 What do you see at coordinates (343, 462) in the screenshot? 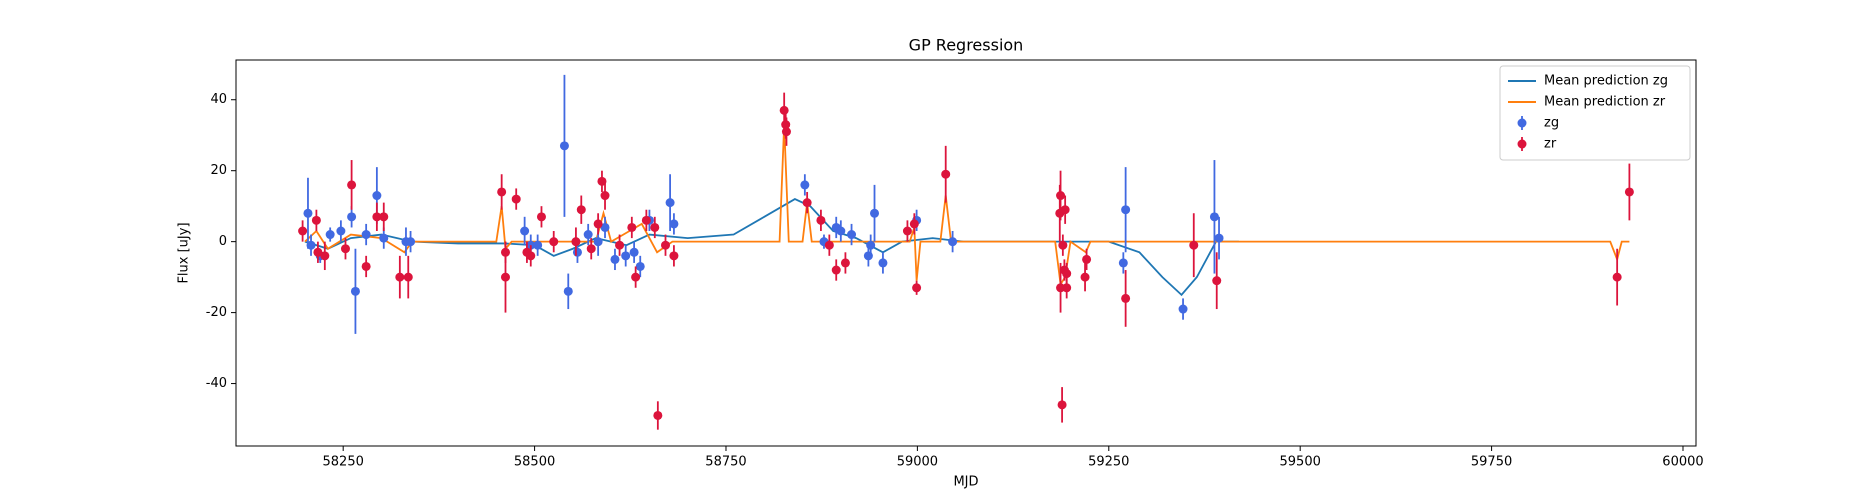
I see `x-tick-label: 58250` at bounding box center [343, 462].